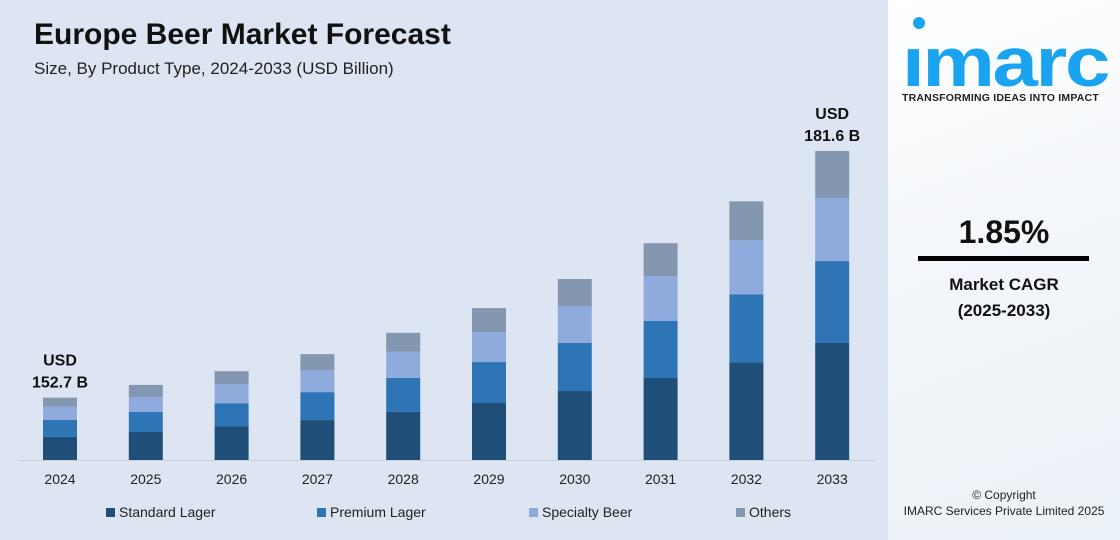 This screenshot has height=540, width=1120. What do you see at coordinates (403, 479) in the screenshot?
I see `x-tick-label: 2028` at bounding box center [403, 479].